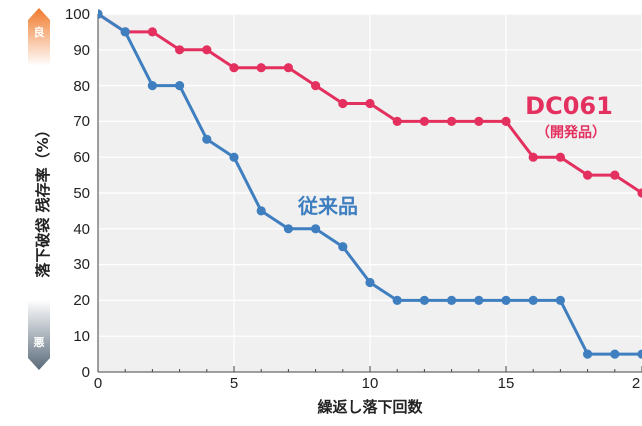  I want to click on y-tick-labels: 100 90 80 70 60 50 40 30 20 10 0, so click(77, 193).